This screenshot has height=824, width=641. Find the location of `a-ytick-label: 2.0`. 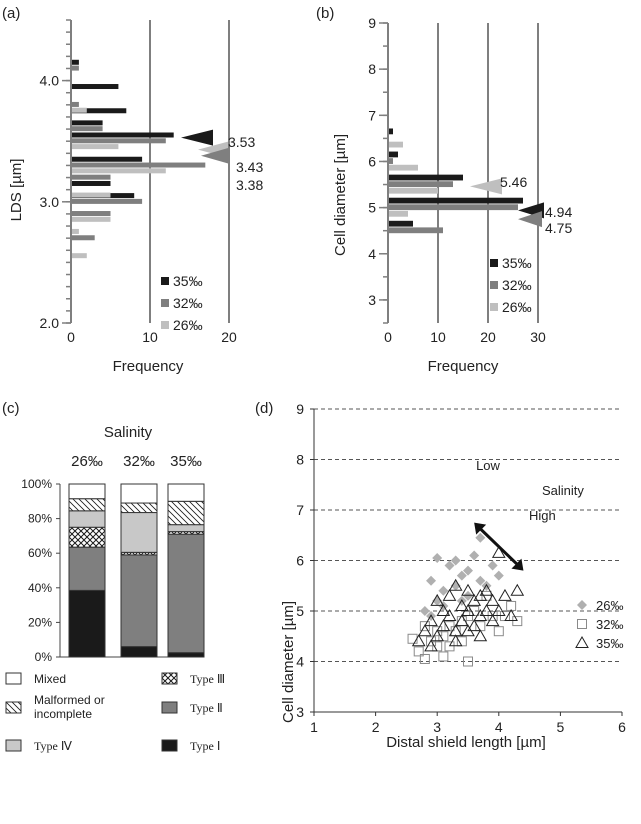

a-ytick-label: 2.0 is located at coordinates (50, 323).